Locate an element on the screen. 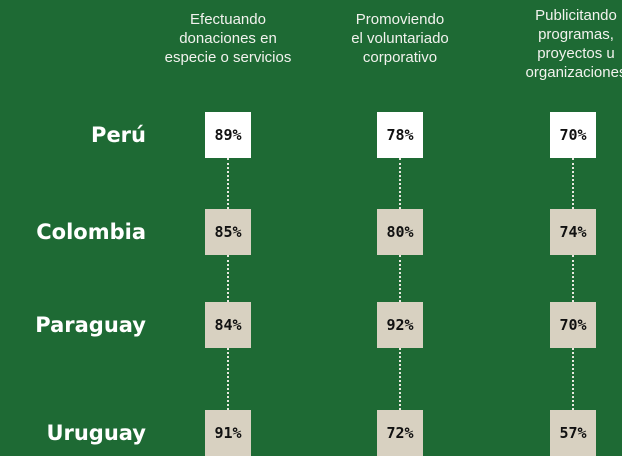 This screenshot has width=622, height=456. cell-box: 91% is located at coordinates (228, 433).